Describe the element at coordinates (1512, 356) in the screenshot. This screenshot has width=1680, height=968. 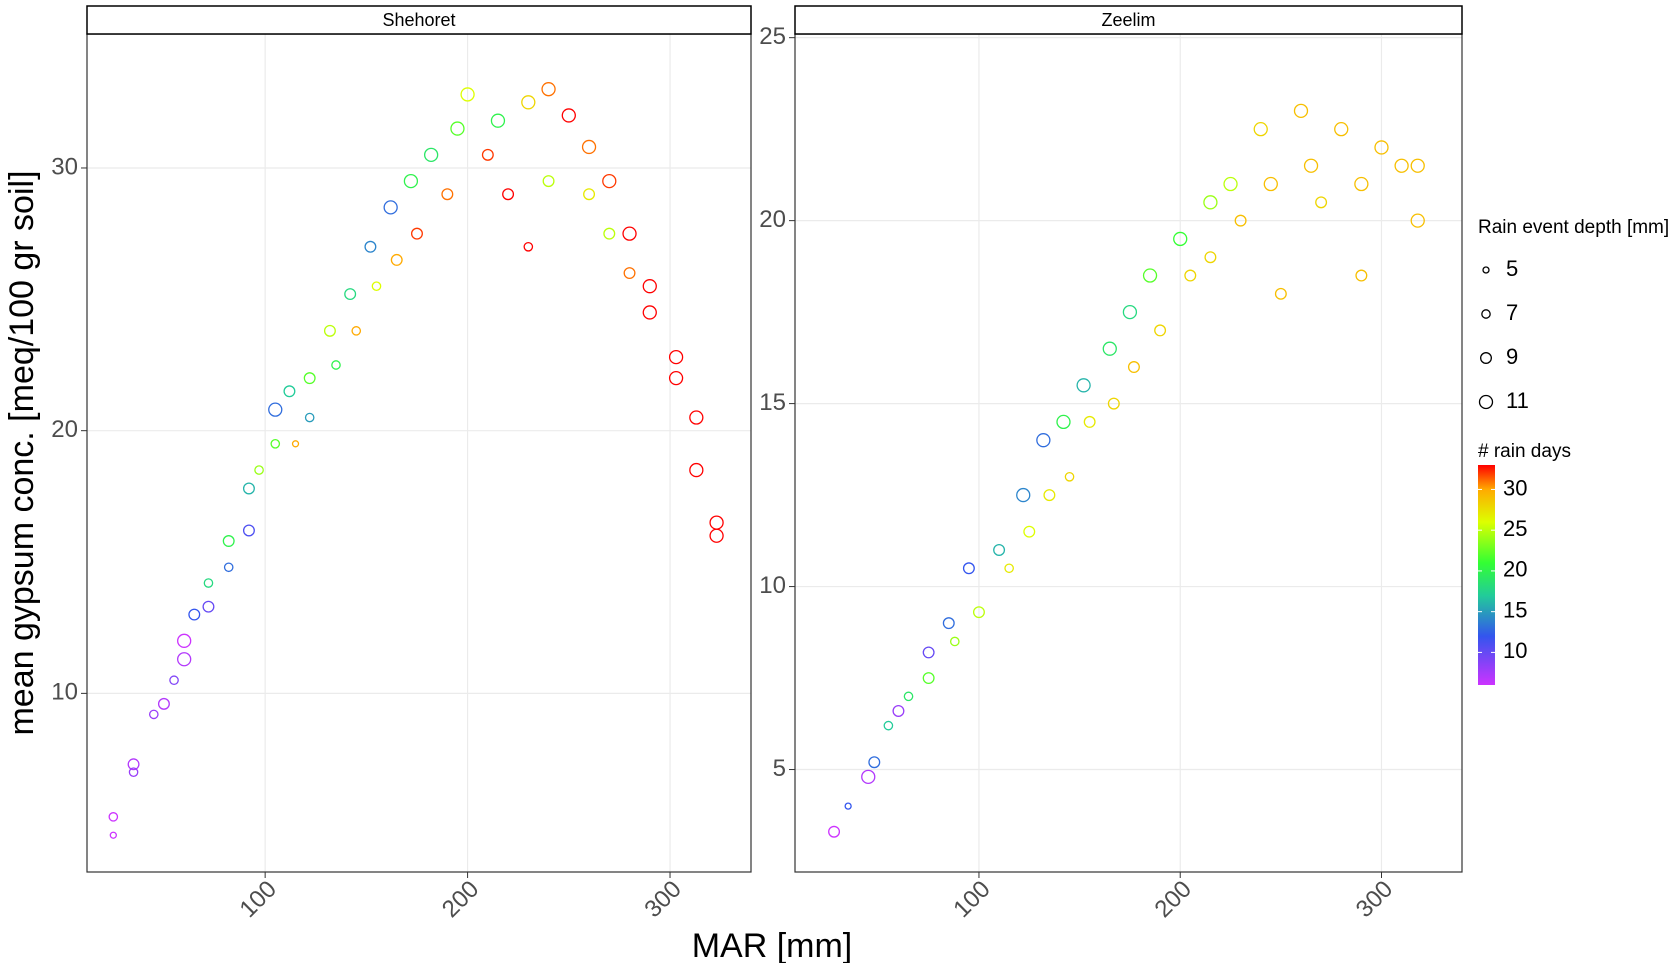
I see `size-legend-label: 9` at that location.